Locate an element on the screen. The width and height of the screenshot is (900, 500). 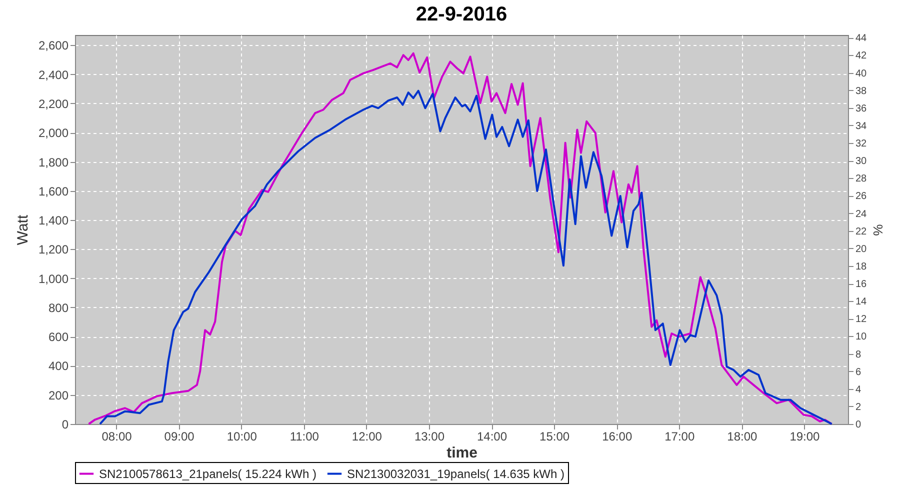
x-tick-label: 11:00 is located at coordinates (305, 437).